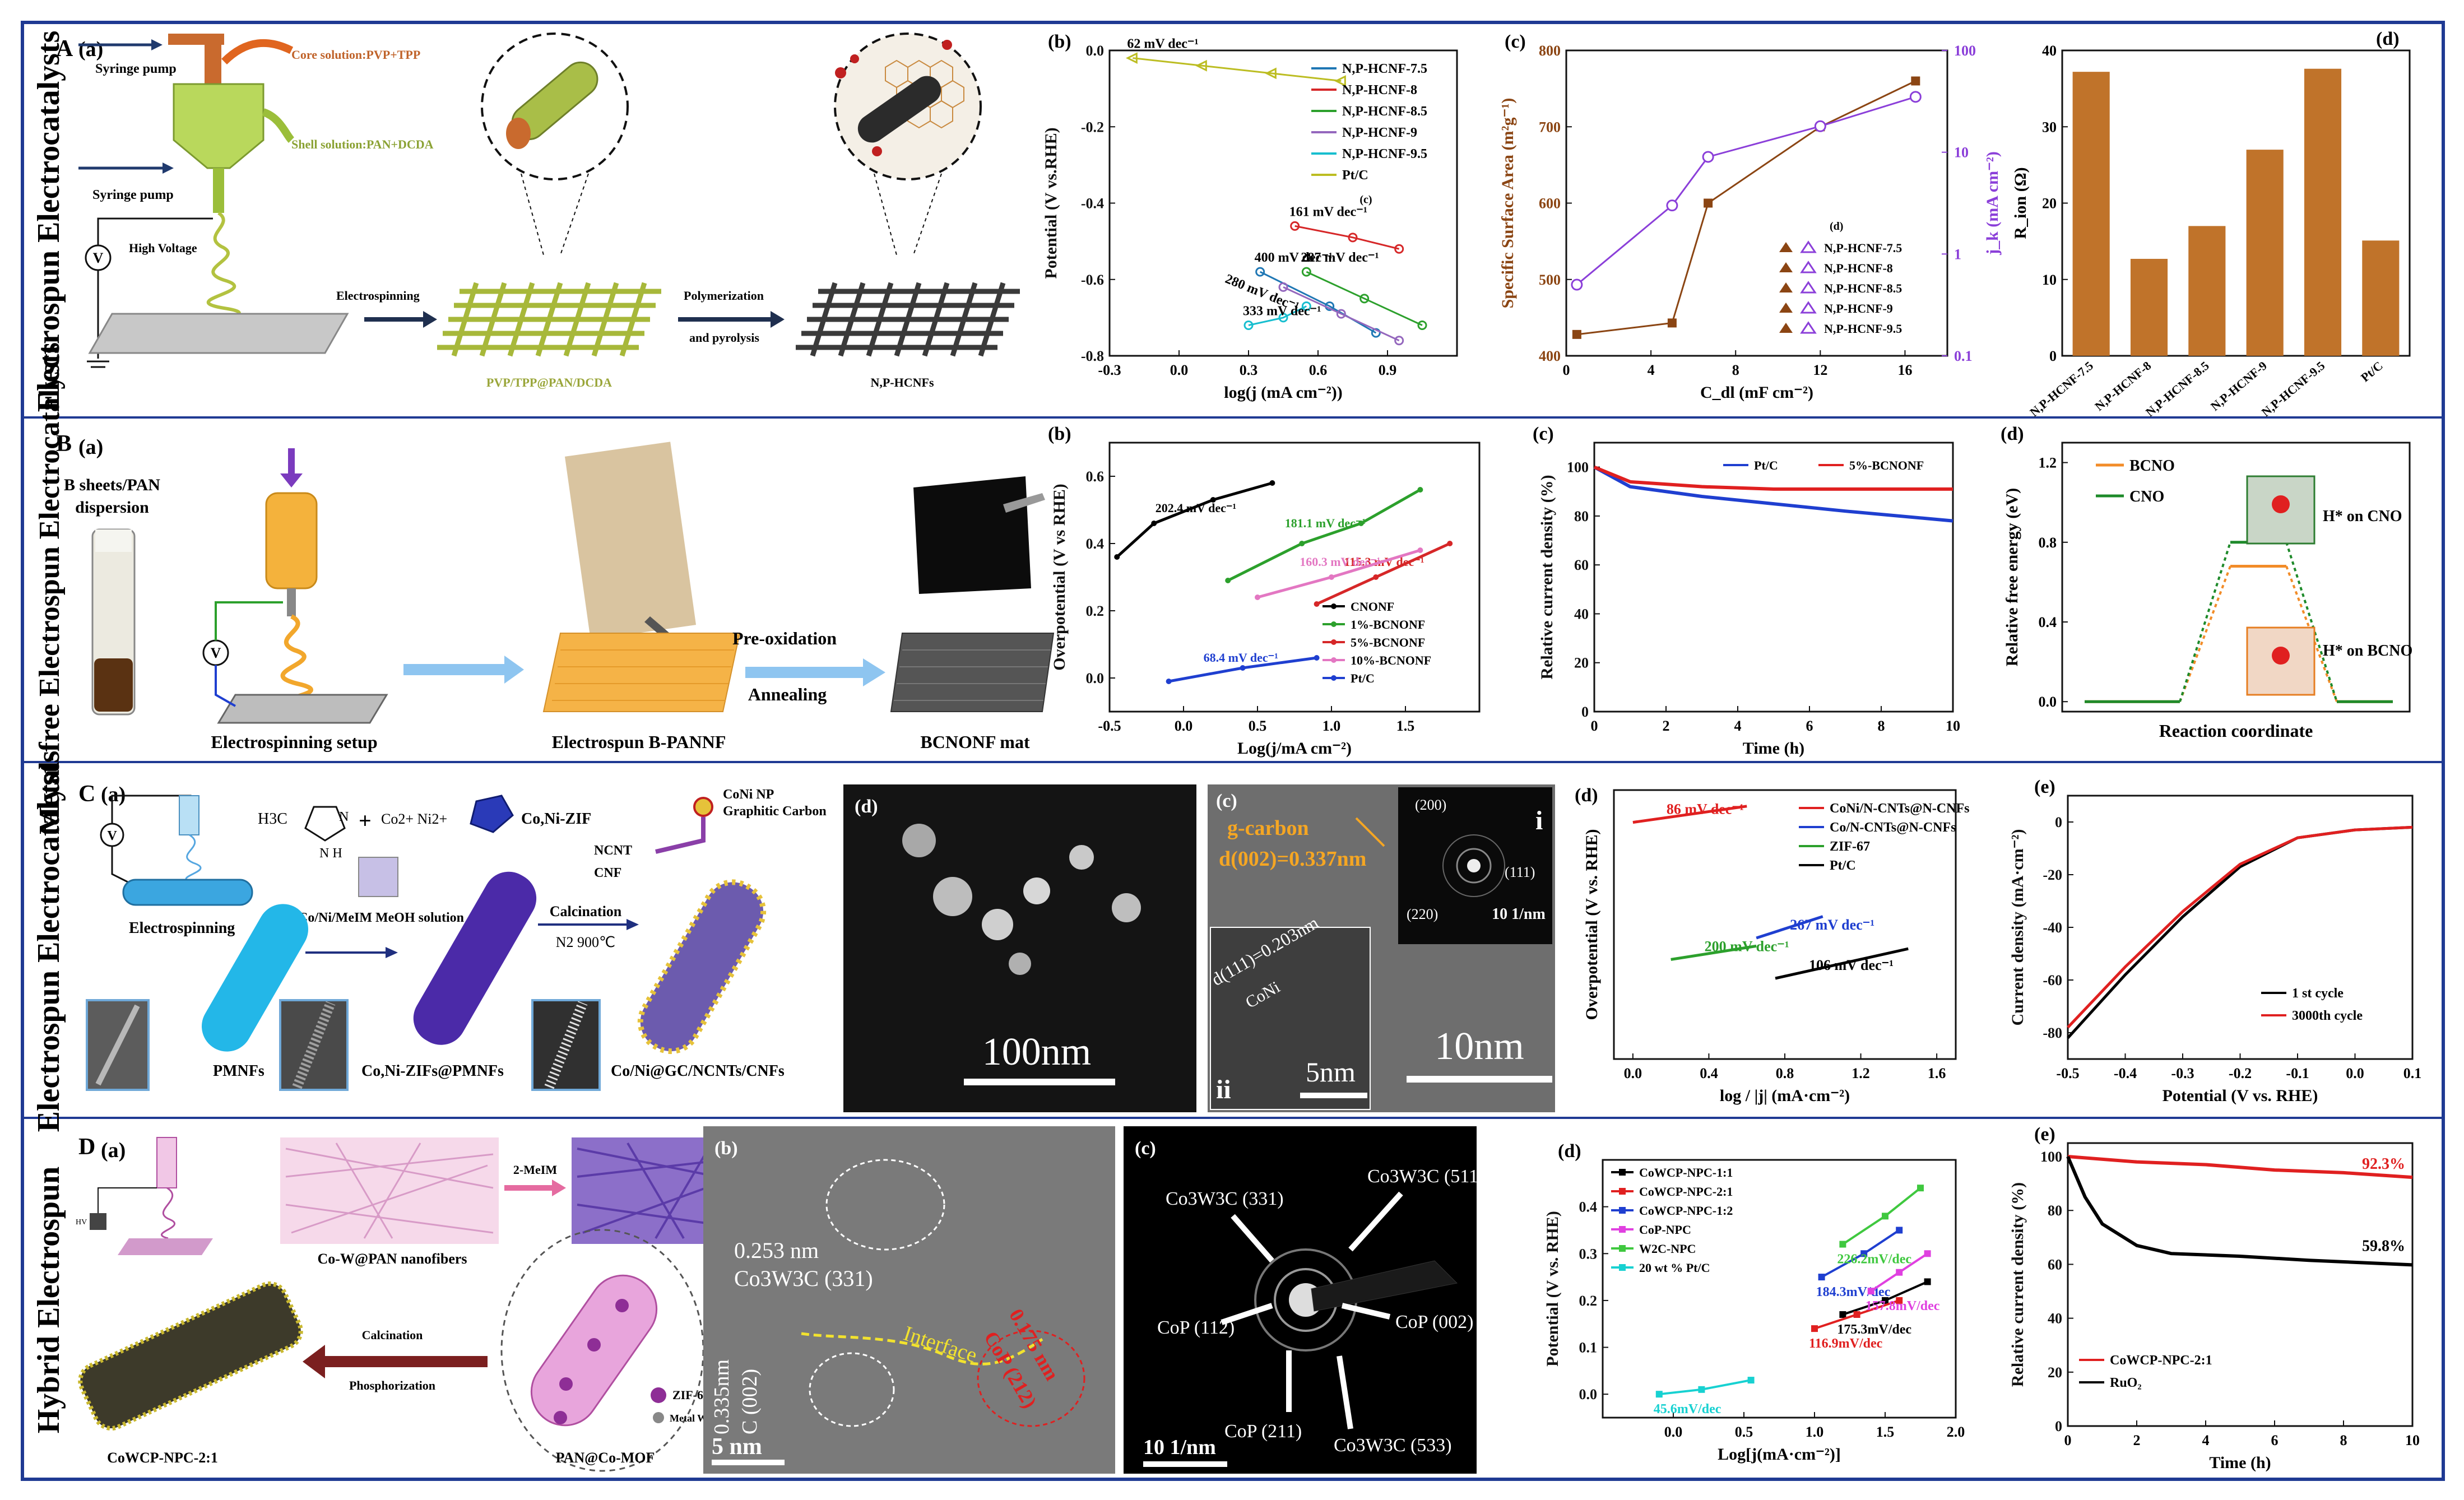  I want to click on x-tick-label: 2, so click(2137, 1440).